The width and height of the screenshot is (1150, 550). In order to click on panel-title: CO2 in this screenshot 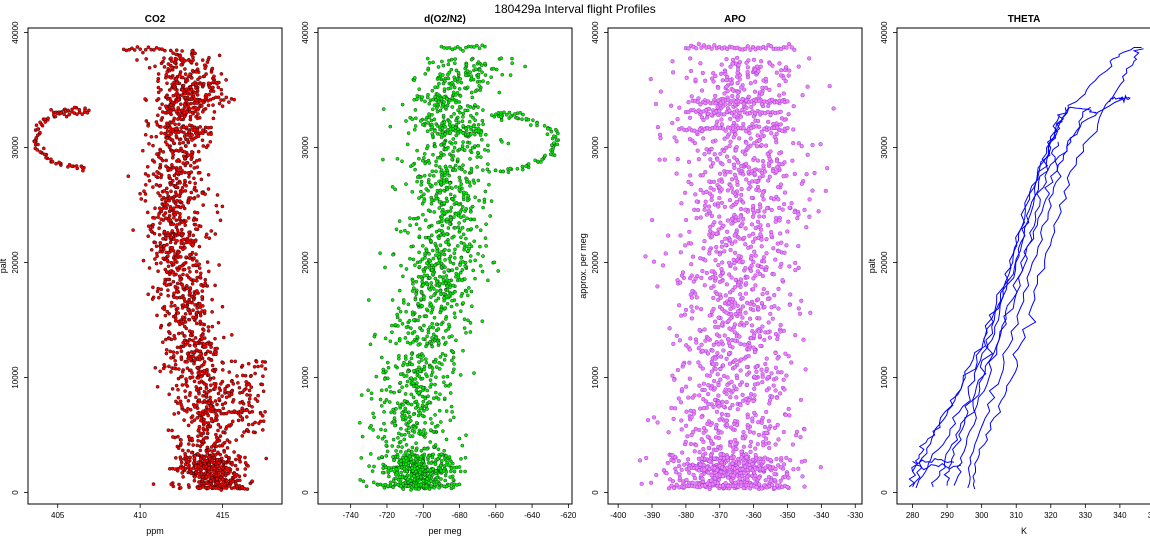, I will do `click(155, 19)`.